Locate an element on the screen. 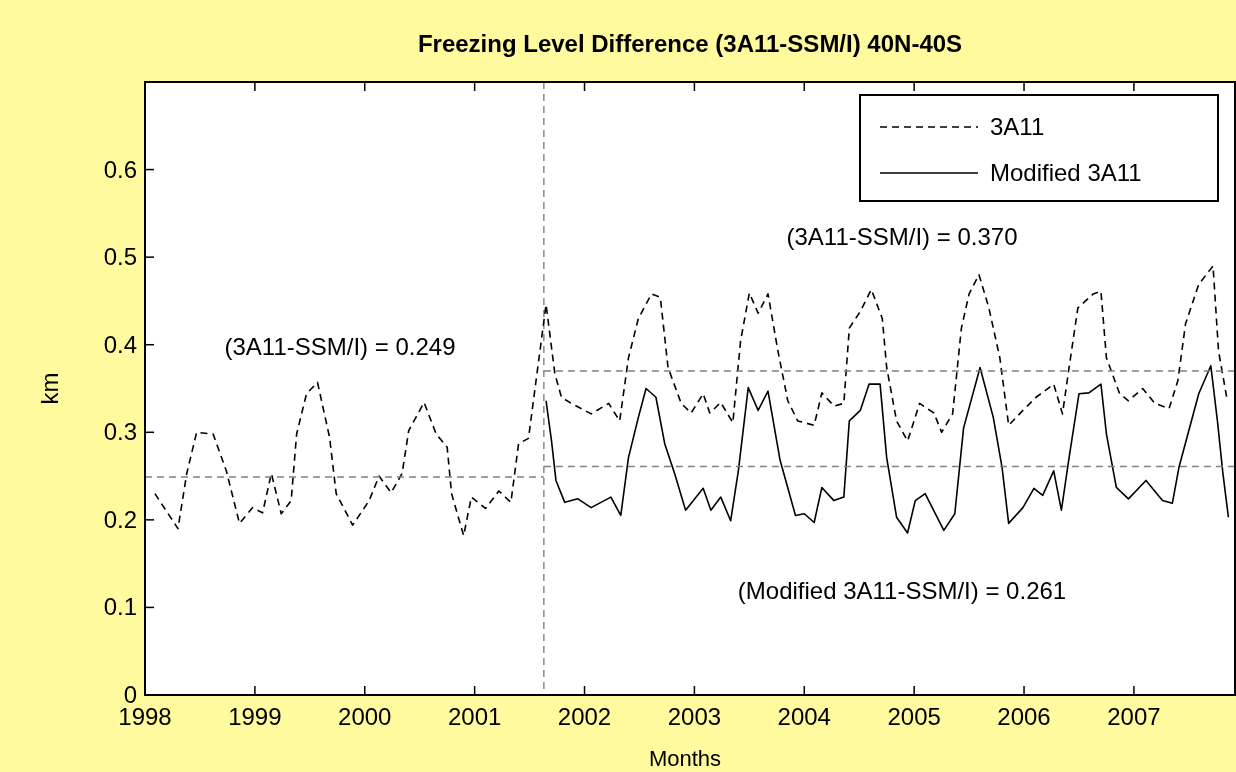 The height and width of the screenshot is (772, 1236). x-tick-label: 1999 is located at coordinates (255, 716).